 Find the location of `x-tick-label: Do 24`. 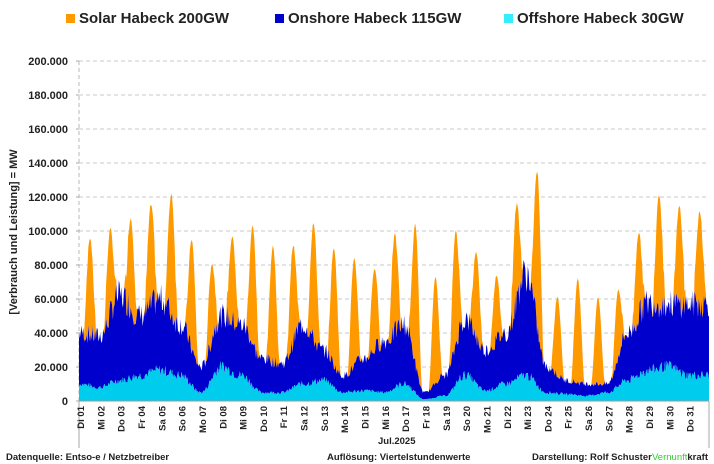

x-tick-label: Do 24 is located at coordinates (548, 418).